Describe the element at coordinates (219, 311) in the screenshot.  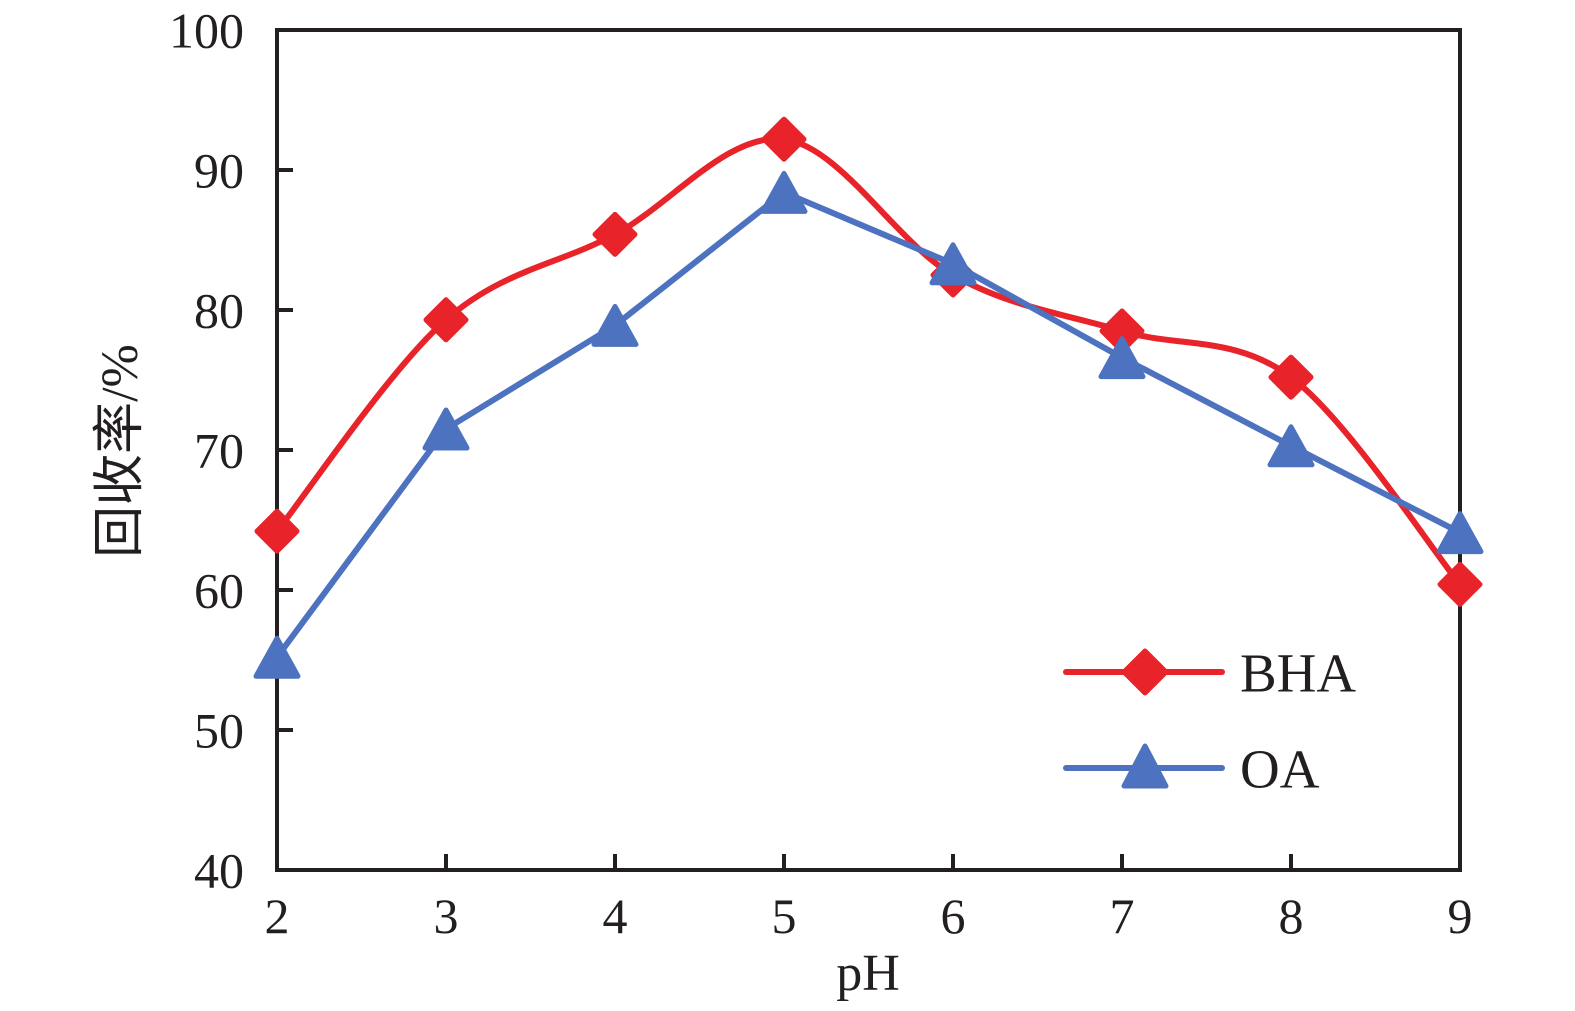
I see `y-tick-label: 80` at that location.